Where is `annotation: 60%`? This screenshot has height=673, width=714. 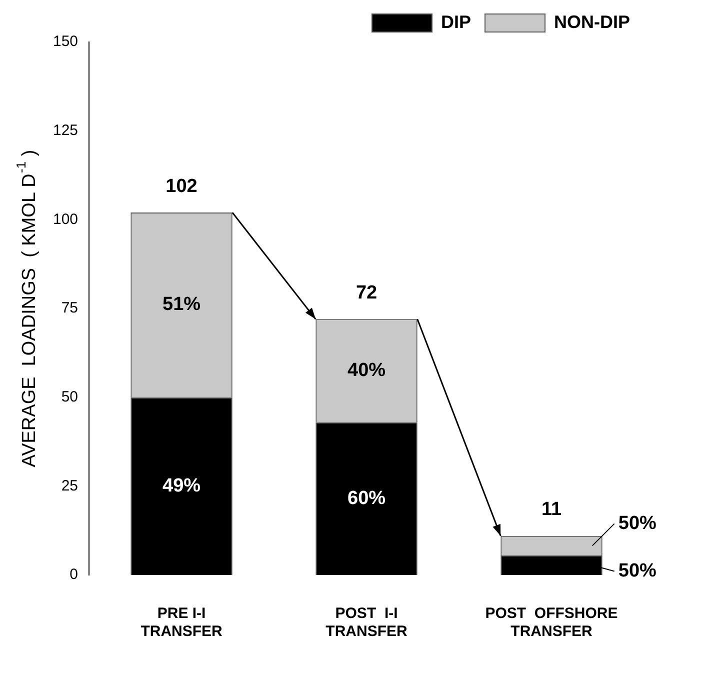
annotation: 60% is located at coordinates (367, 498).